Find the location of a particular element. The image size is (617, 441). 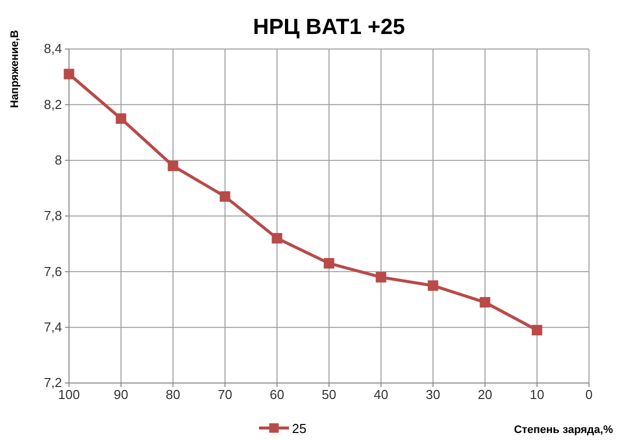

x-tick-label: 60 is located at coordinates (277, 394).